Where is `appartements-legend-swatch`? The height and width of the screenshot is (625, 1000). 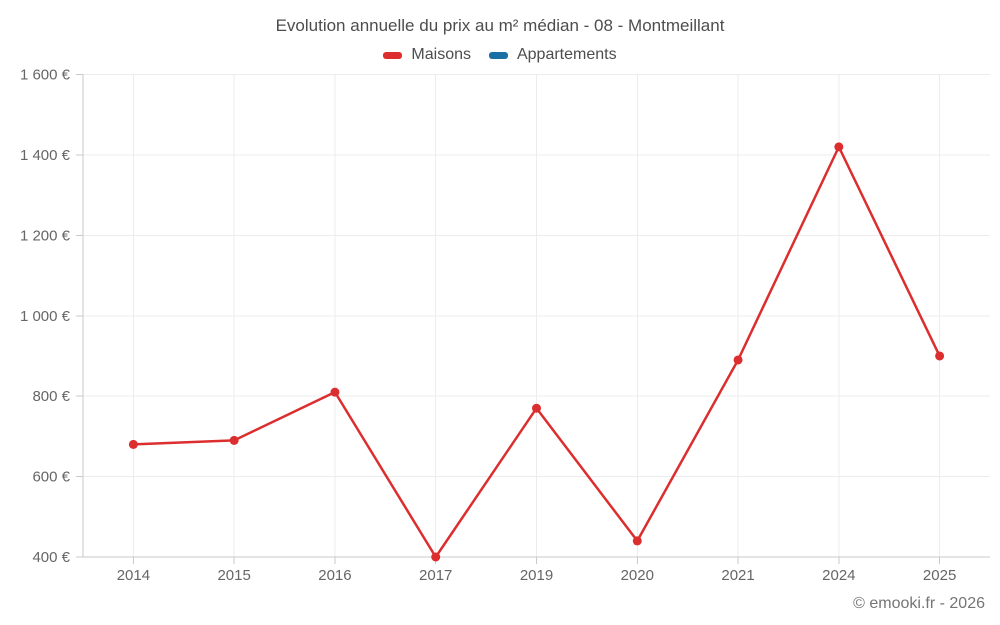 appartements-legend-swatch is located at coordinates (498, 55).